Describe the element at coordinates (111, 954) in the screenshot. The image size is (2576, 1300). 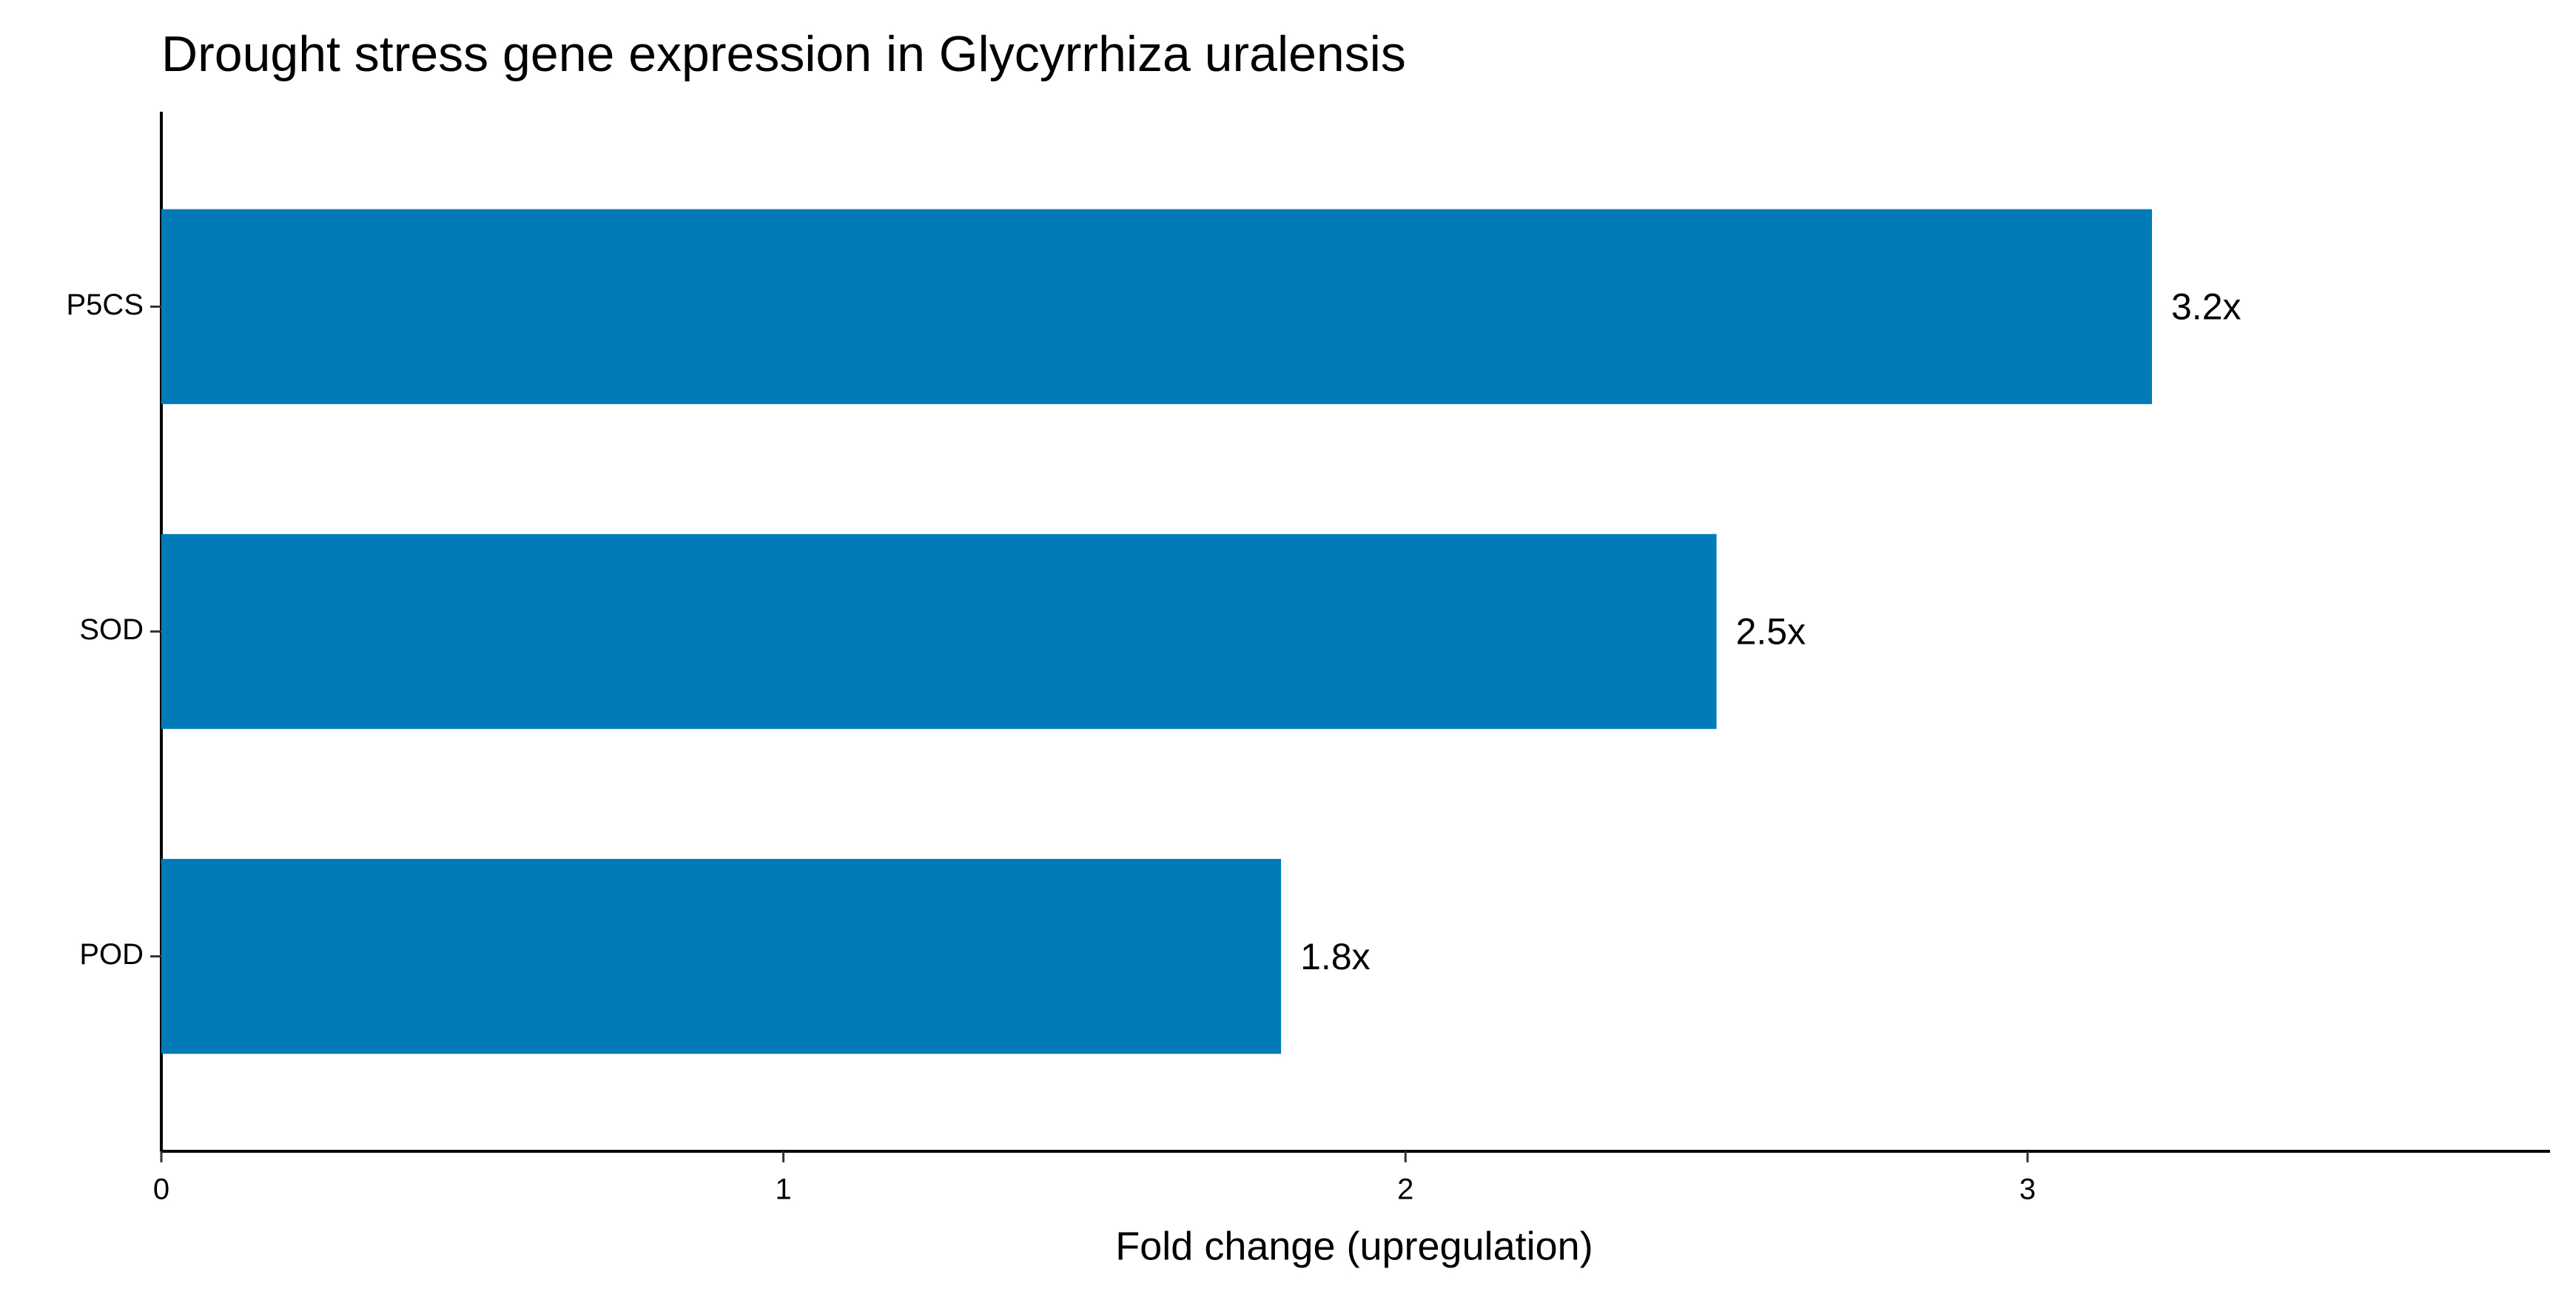
I see `y-tick-label: POD` at that location.